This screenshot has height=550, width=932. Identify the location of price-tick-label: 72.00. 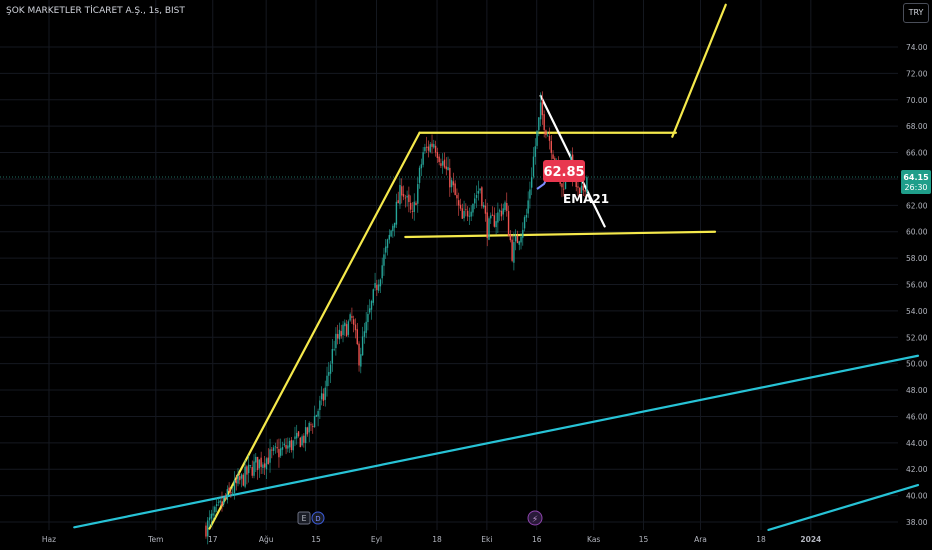
(917, 73).